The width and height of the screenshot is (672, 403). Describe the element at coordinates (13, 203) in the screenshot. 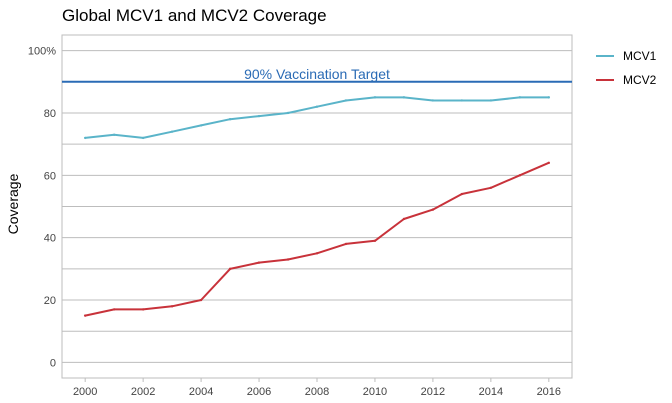

I see `y-axis-label: Coverage` at that location.